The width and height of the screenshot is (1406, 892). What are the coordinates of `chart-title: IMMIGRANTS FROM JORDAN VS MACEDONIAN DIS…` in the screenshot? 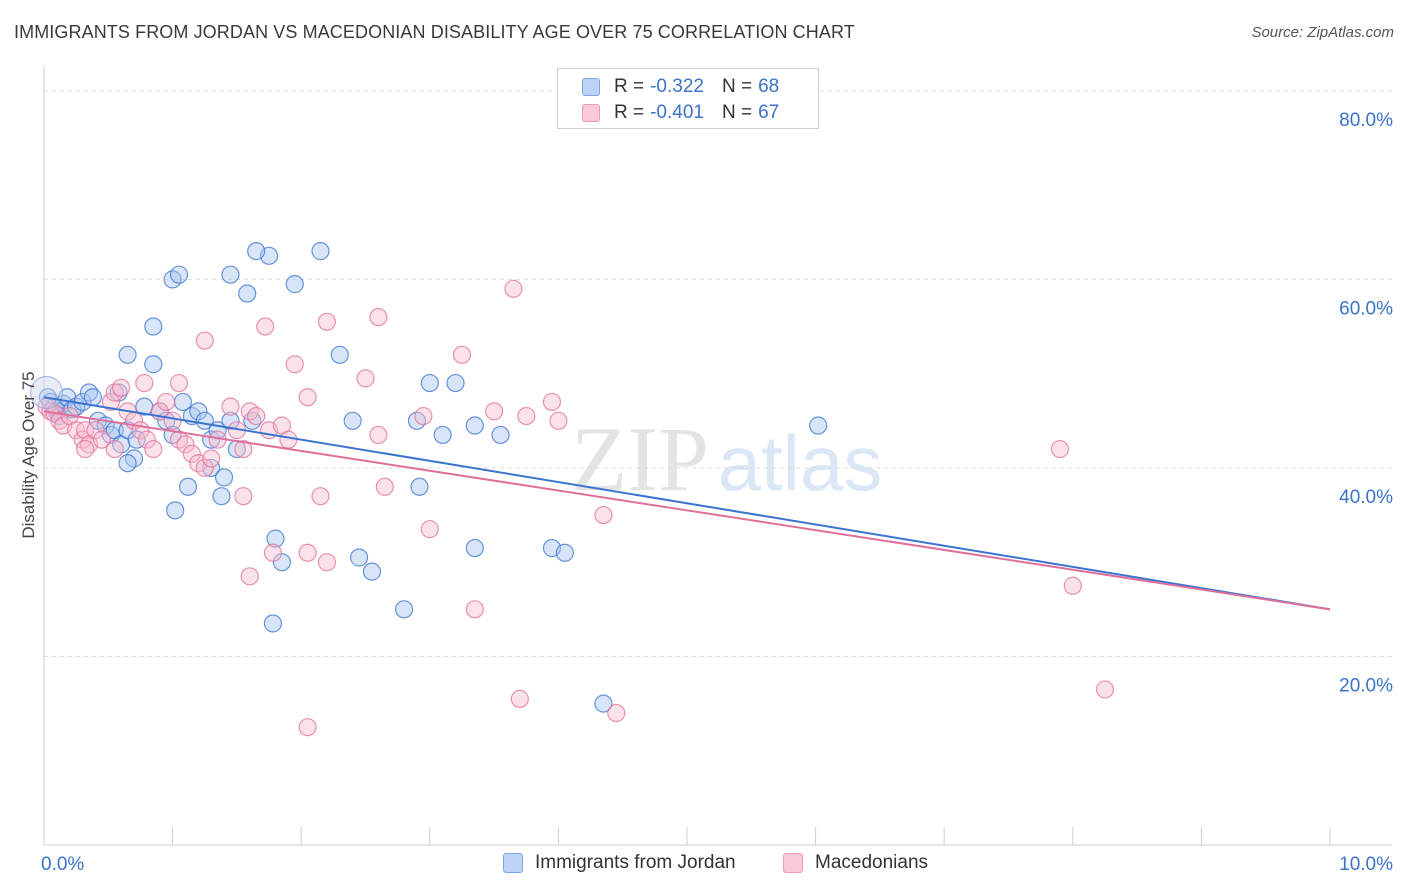 It's located at (434, 32).